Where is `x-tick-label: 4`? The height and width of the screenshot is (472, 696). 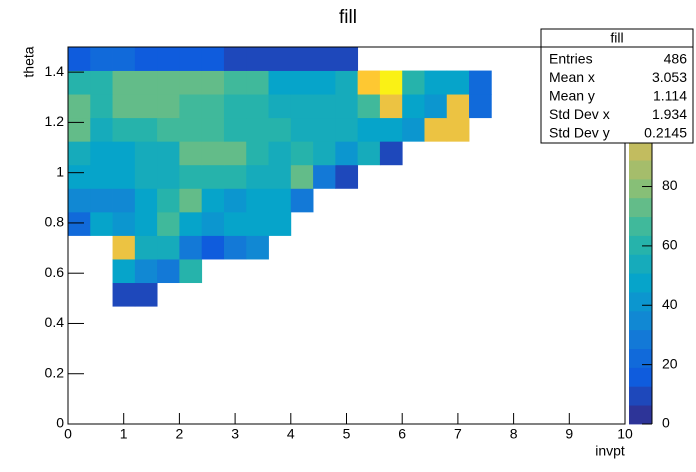 x-tick-label: 4 is located at coordinates (291, 434).